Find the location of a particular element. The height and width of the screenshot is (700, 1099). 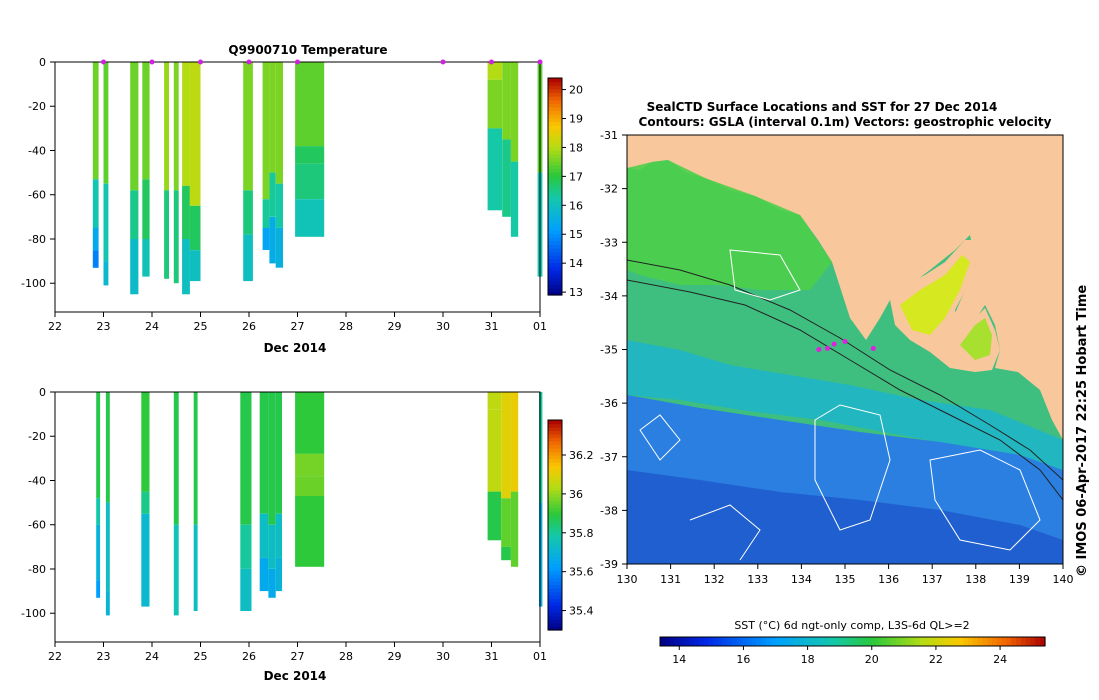

x-tick-label-7: 29 is located at coordinates (395, 656).